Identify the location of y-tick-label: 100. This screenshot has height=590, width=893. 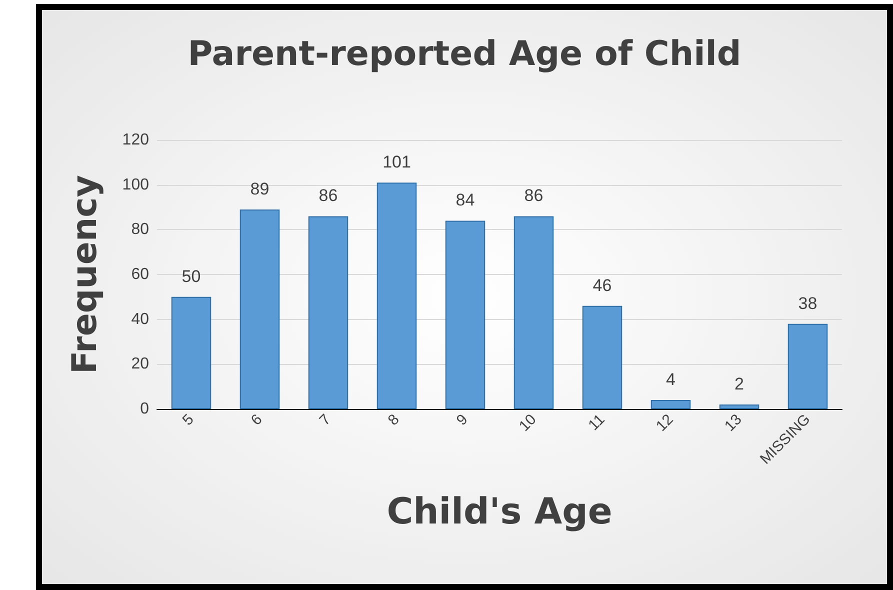
(136, 185).